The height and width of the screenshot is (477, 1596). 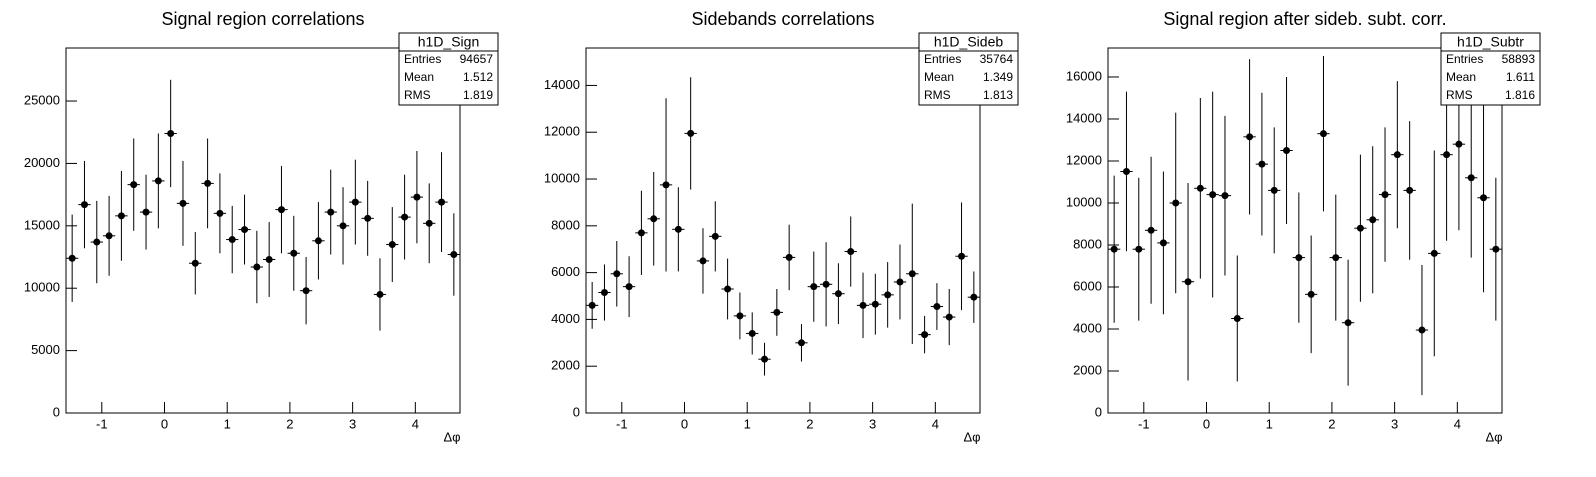 I want to click on stats-value: 1.816, so click(x=1520, y=95).